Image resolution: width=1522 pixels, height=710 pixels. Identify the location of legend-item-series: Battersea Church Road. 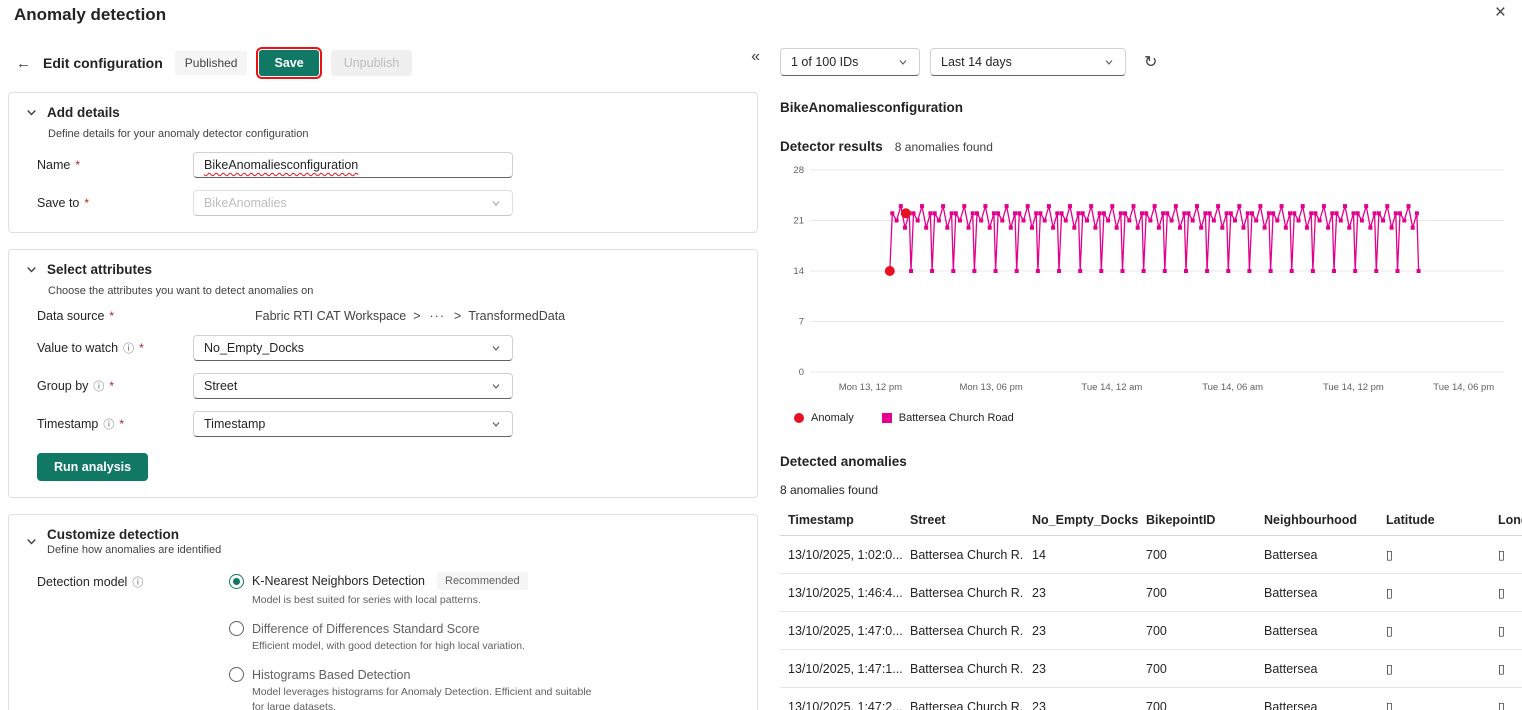
(947, 418).